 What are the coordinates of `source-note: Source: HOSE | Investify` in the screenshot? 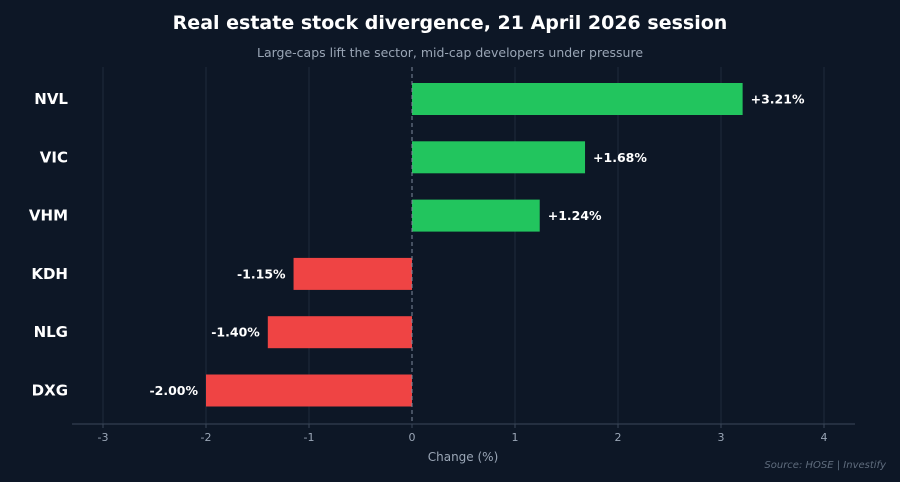 It's located at (825, 465).